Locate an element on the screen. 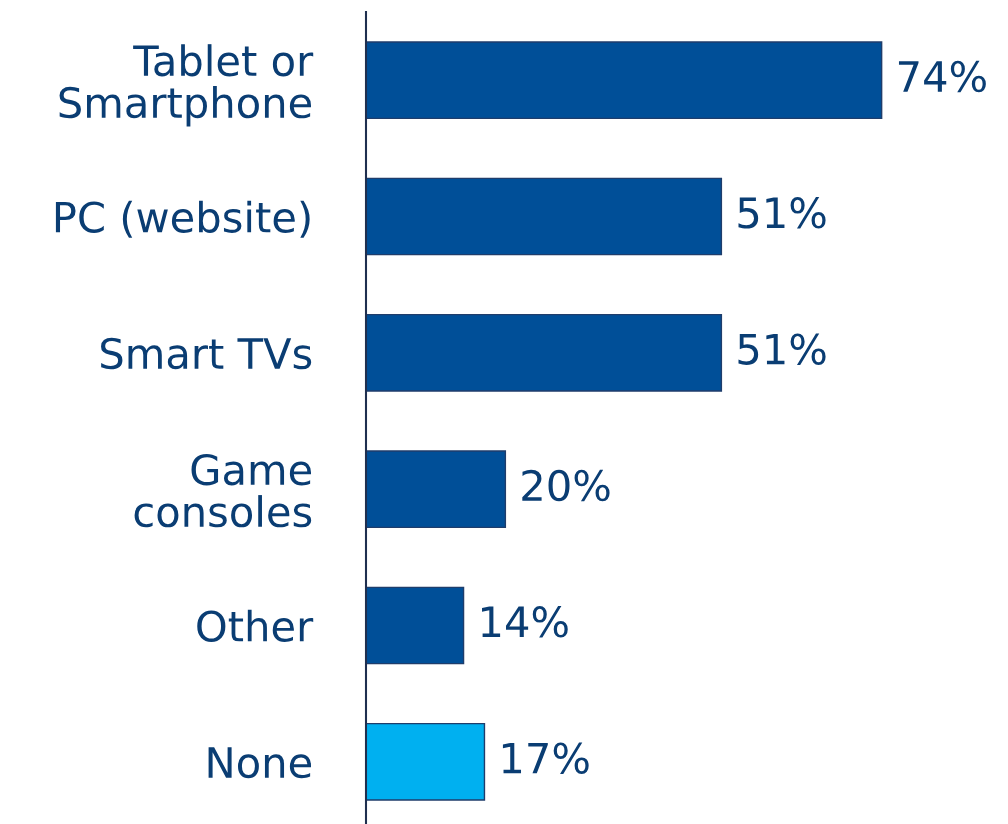 This screenshot has width=1008, height=824. y-tick-label: PC (website) is located at coordinates (182, 219).